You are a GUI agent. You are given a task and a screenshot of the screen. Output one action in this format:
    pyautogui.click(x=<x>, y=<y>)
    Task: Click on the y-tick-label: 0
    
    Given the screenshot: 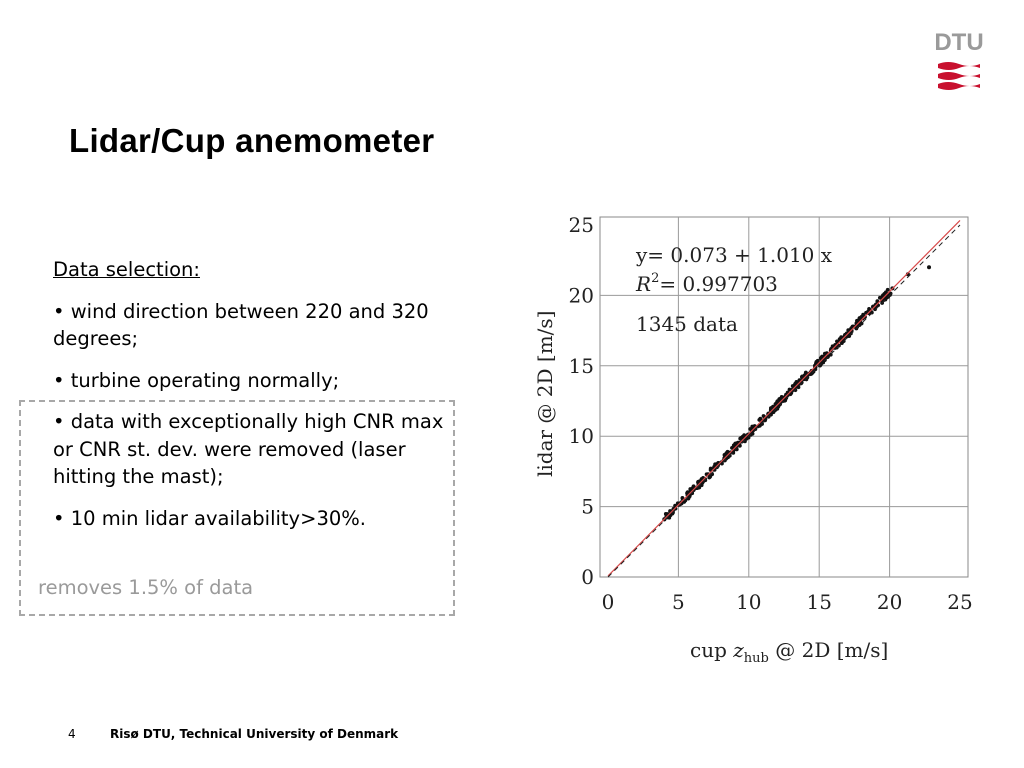 What is the action you would take?
    pyautogui.click(x=587, y=577)
    